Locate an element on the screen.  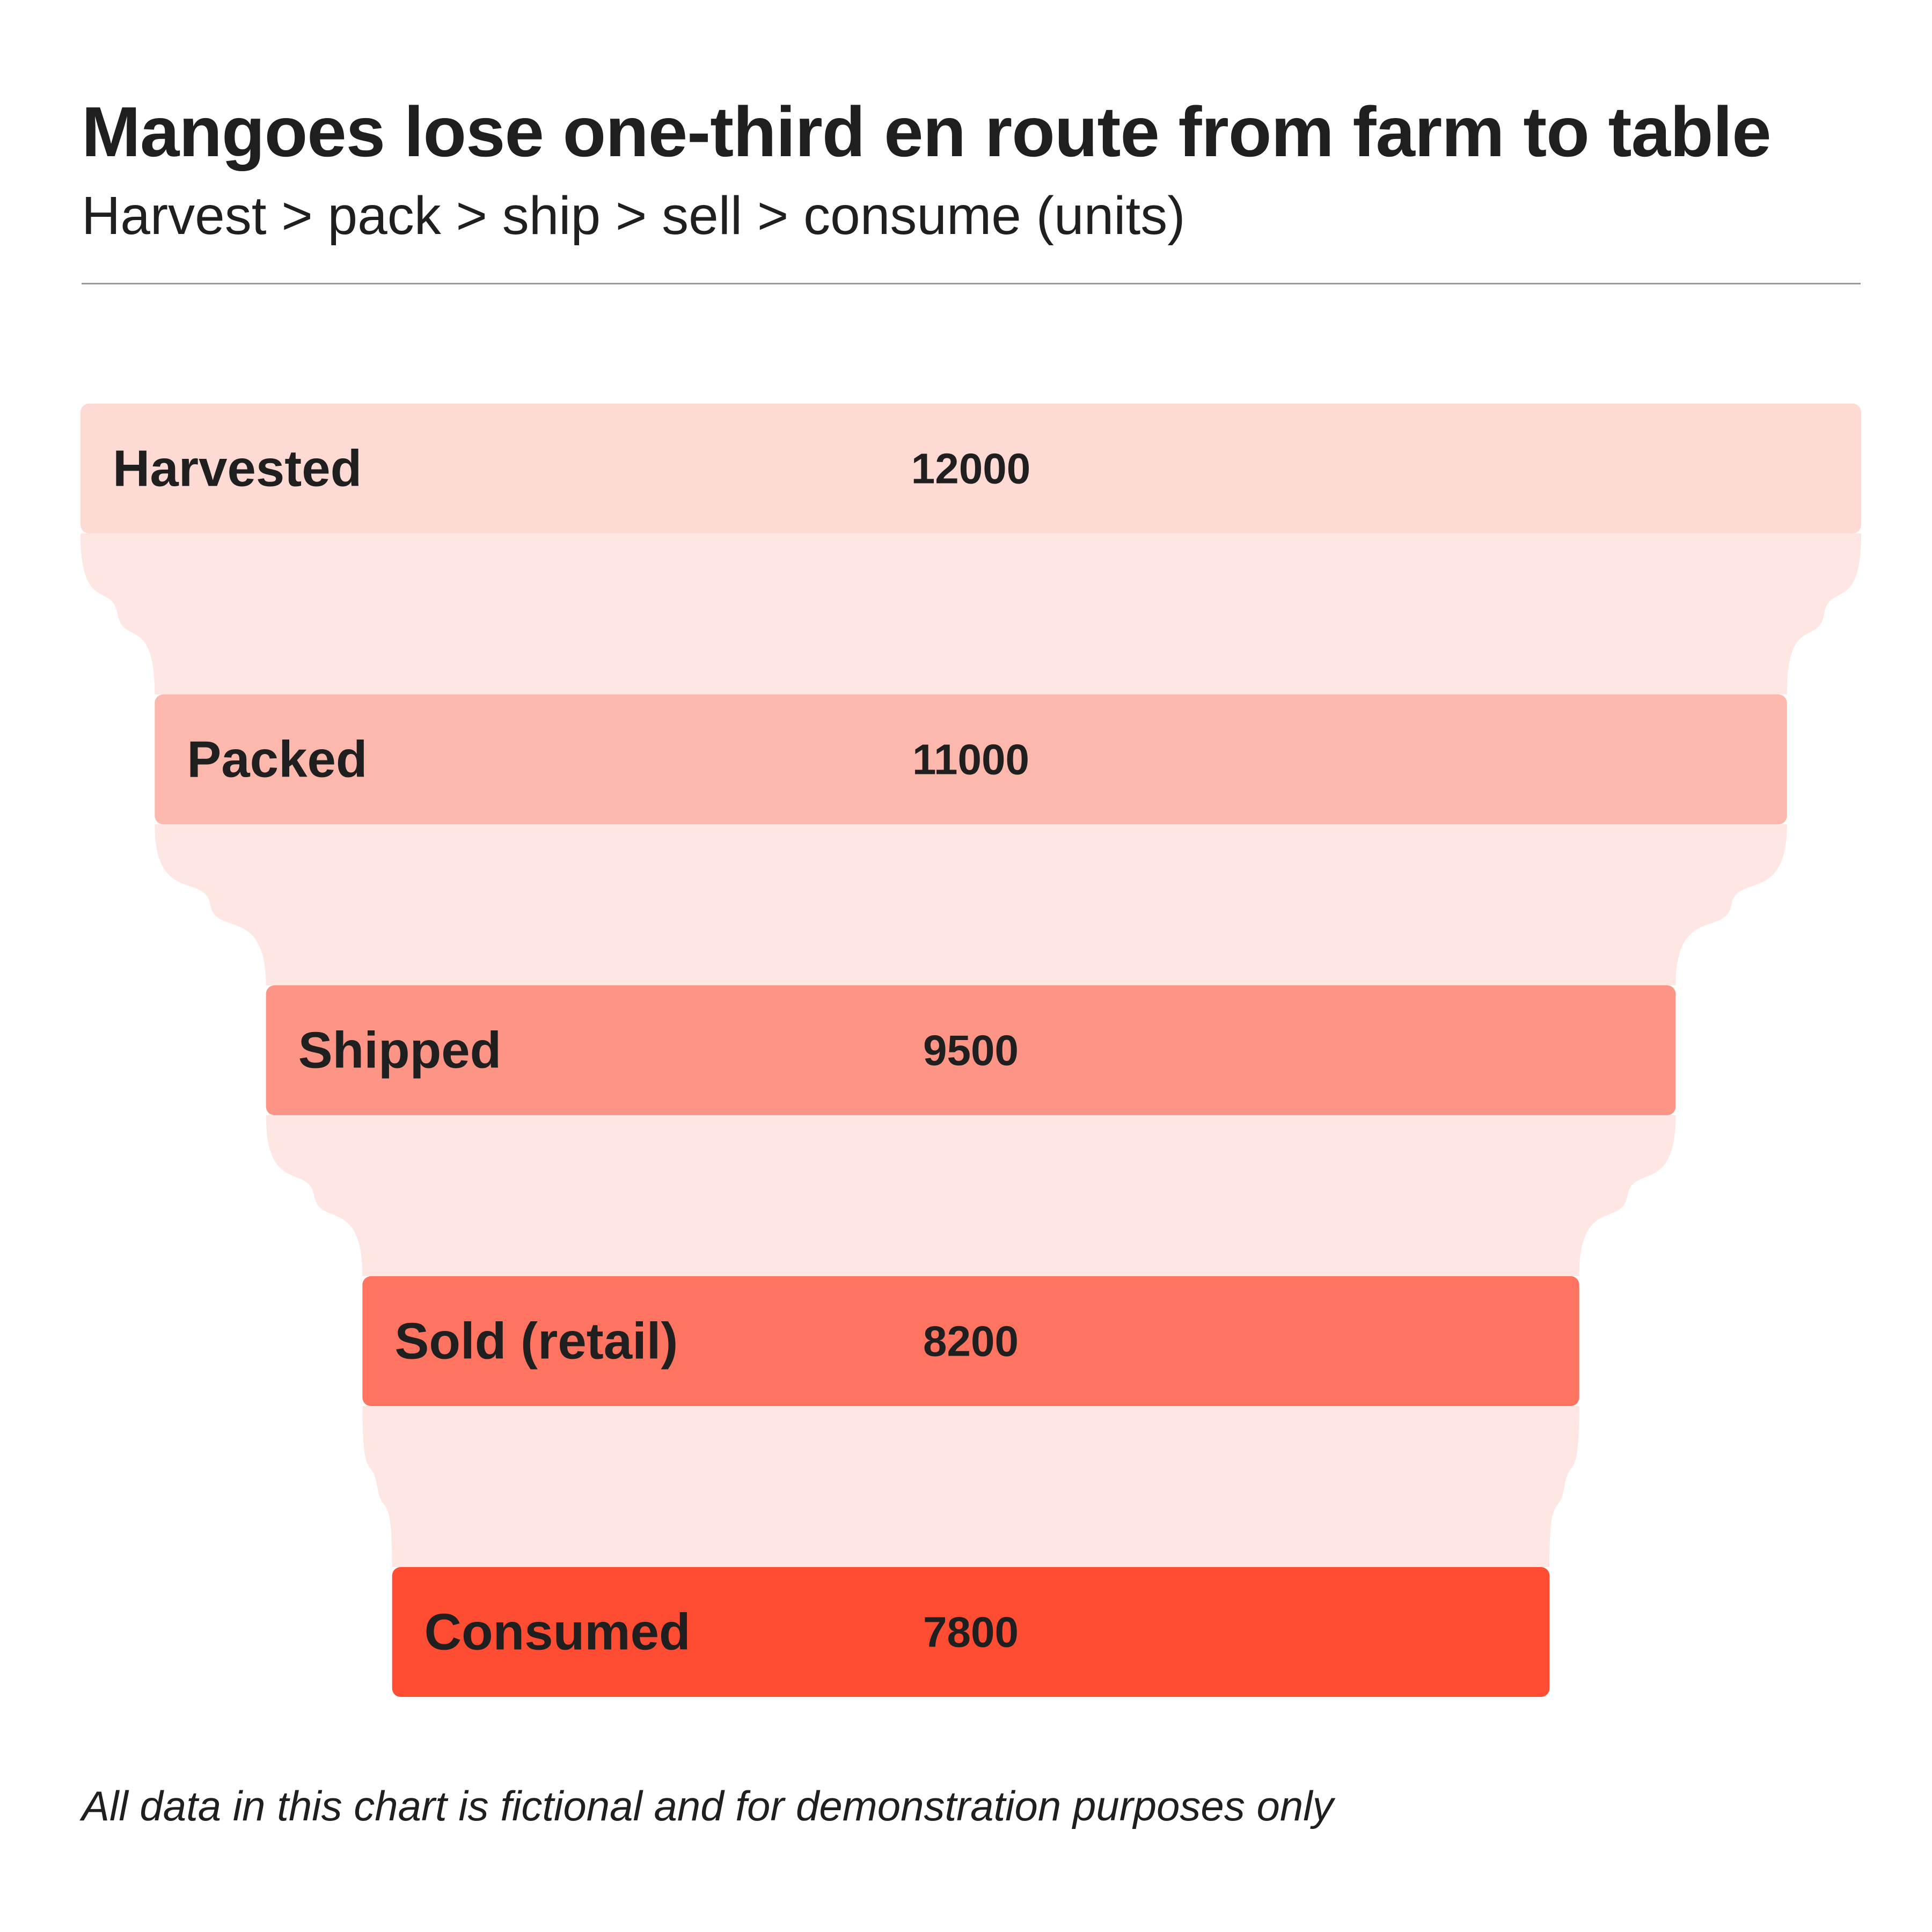
funnel-values: 12000 11000 9500 8200 7800 is located at coordinates (970, 1050).